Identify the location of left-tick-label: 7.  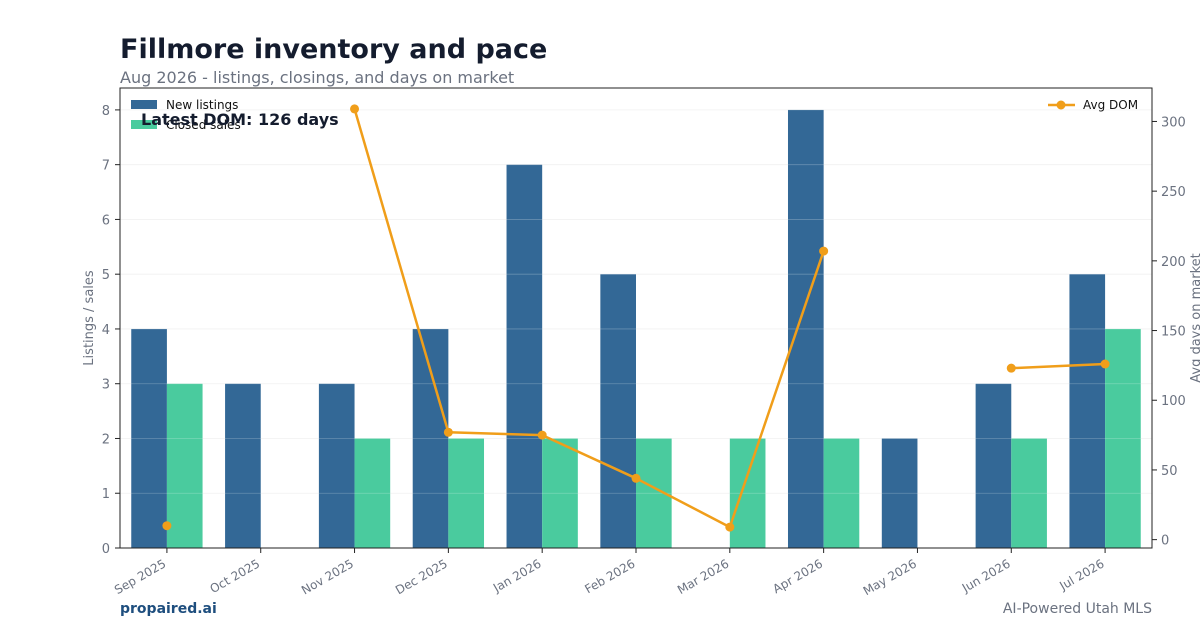
(106, 166).